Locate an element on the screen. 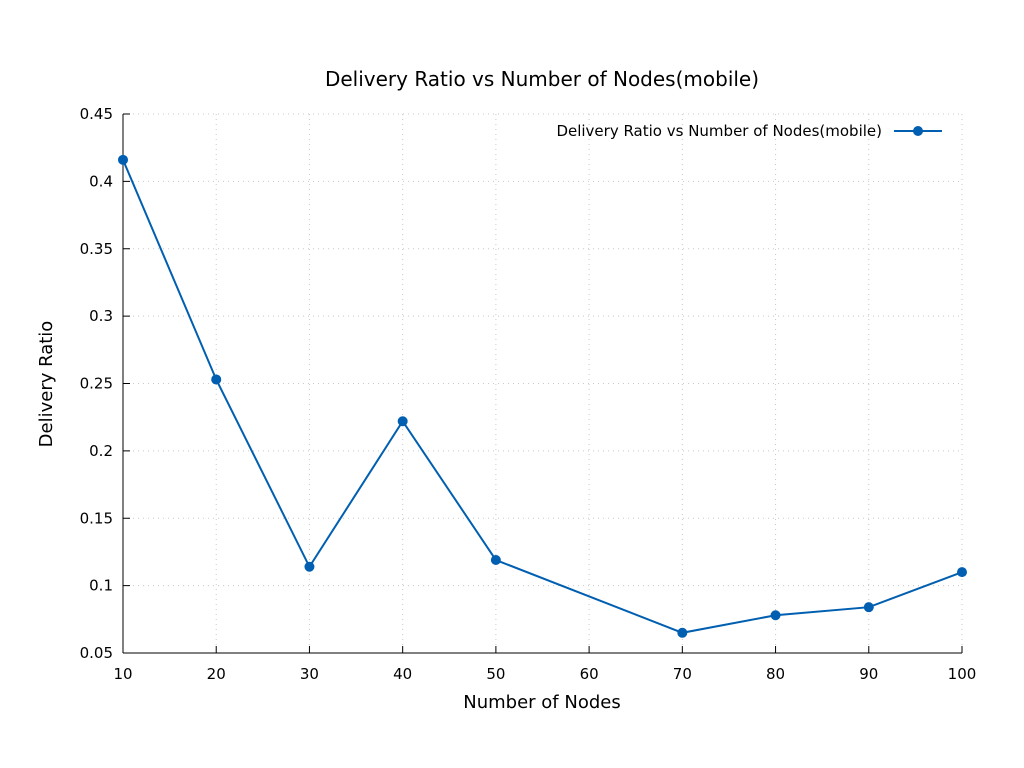 This screenshot has width=1024, height=768. x-tick-label-0: 10 is located at coordinates (122, 674).